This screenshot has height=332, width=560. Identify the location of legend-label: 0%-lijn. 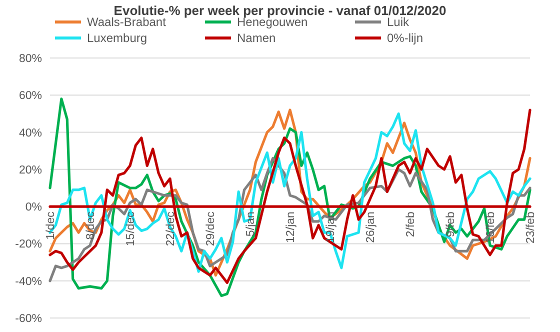
(405, 38).